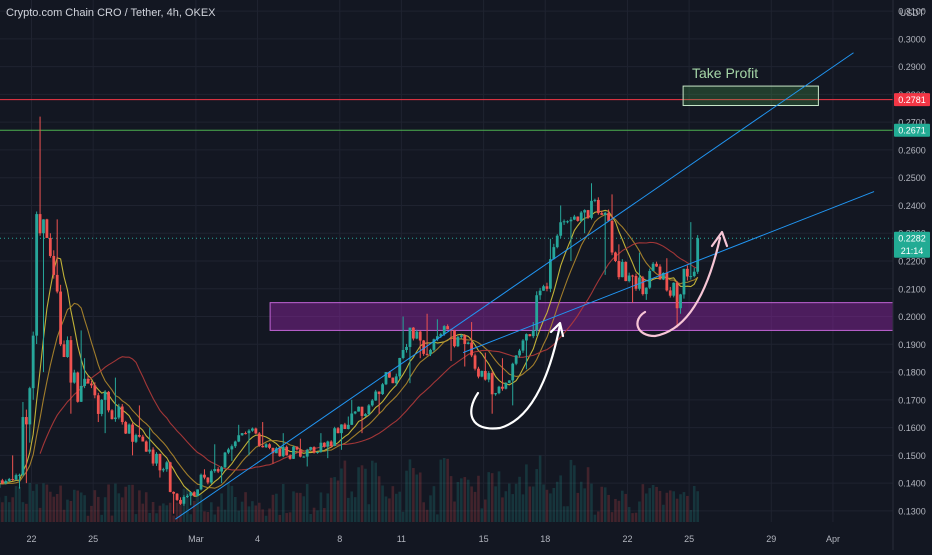  Describe the element at coordinates (339, 539) in the screenshot. I see `time-tick-label: 8` at that location.